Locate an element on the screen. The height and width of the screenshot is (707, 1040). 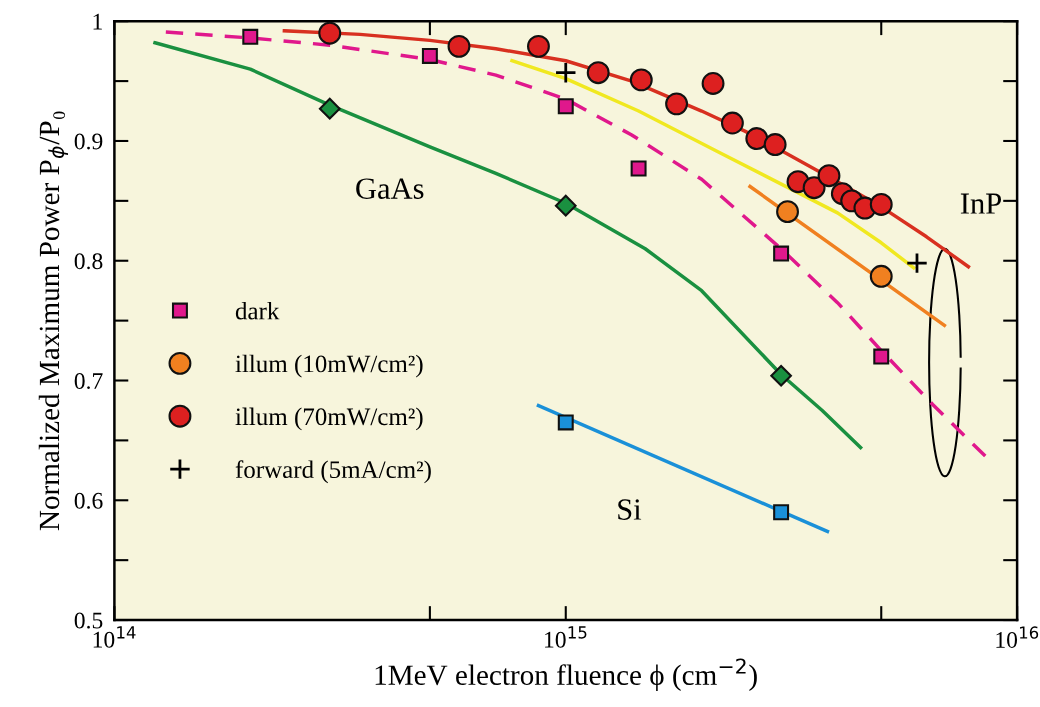
annotation: GaAs is located at coordinates (390, 188).